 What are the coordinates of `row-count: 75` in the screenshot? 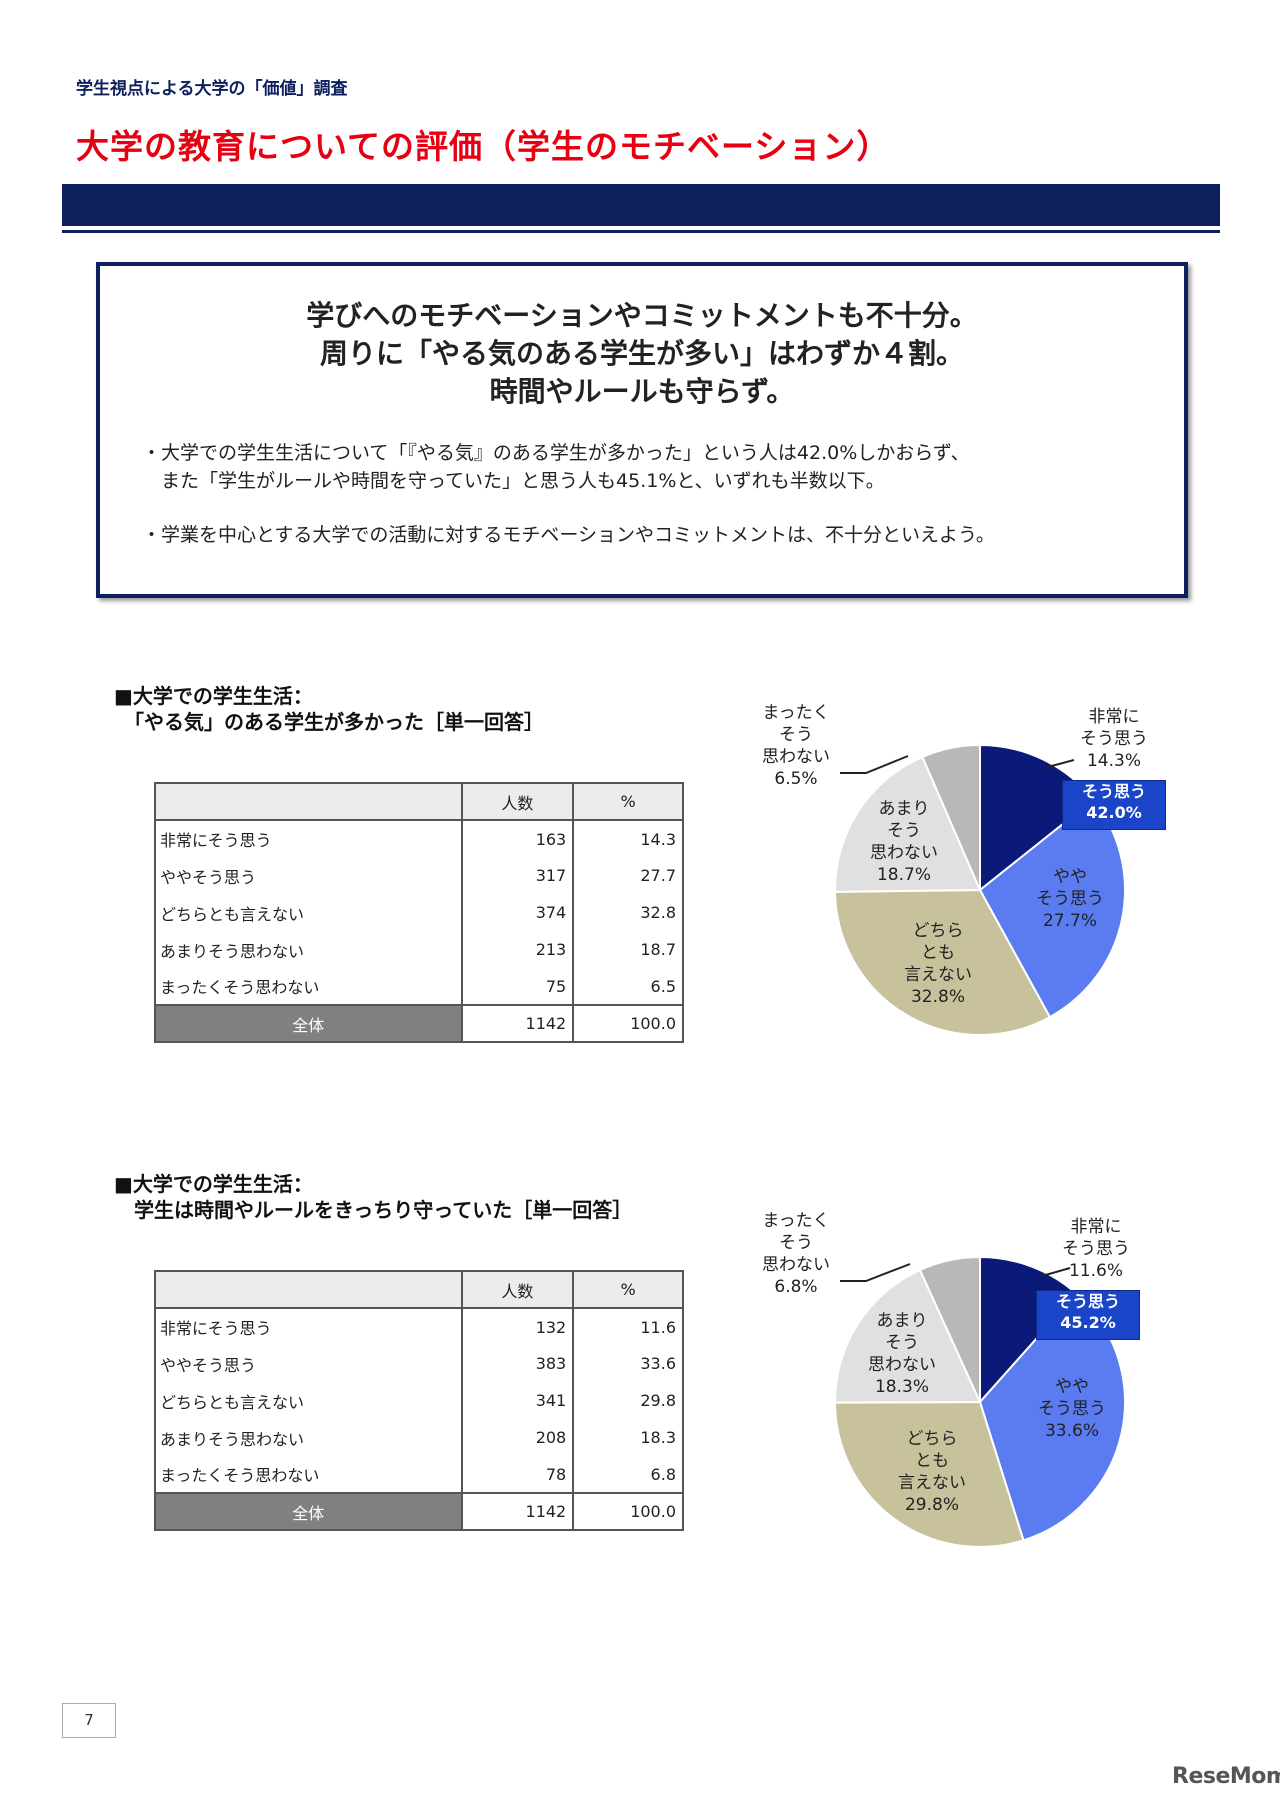 It's located at (517, 987).